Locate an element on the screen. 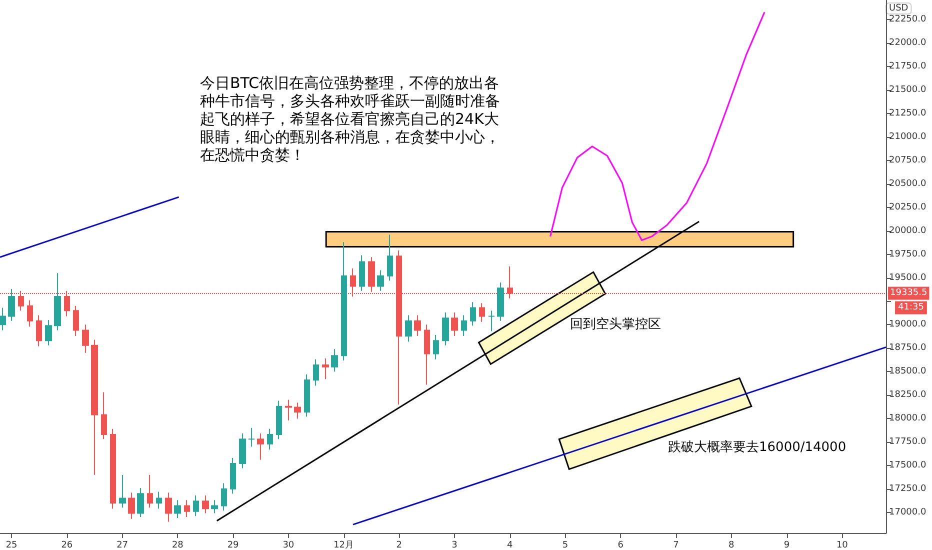 The width and height of the screenshot is (932, 550). y-tick-label: 18000.0 is located at coordinates (907, 419).